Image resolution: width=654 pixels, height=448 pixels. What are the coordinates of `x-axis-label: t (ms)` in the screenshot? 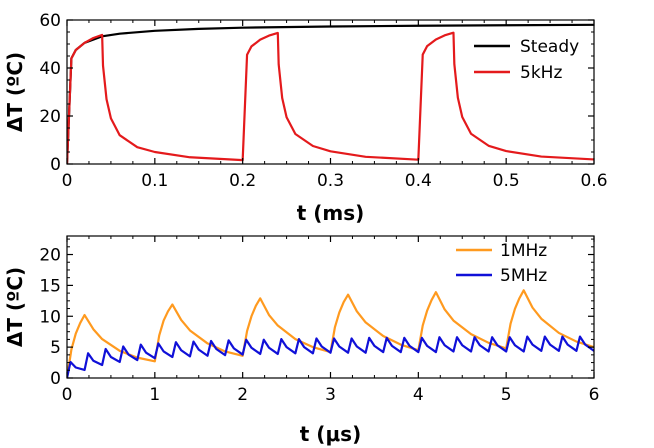 It's located at (331, 213).